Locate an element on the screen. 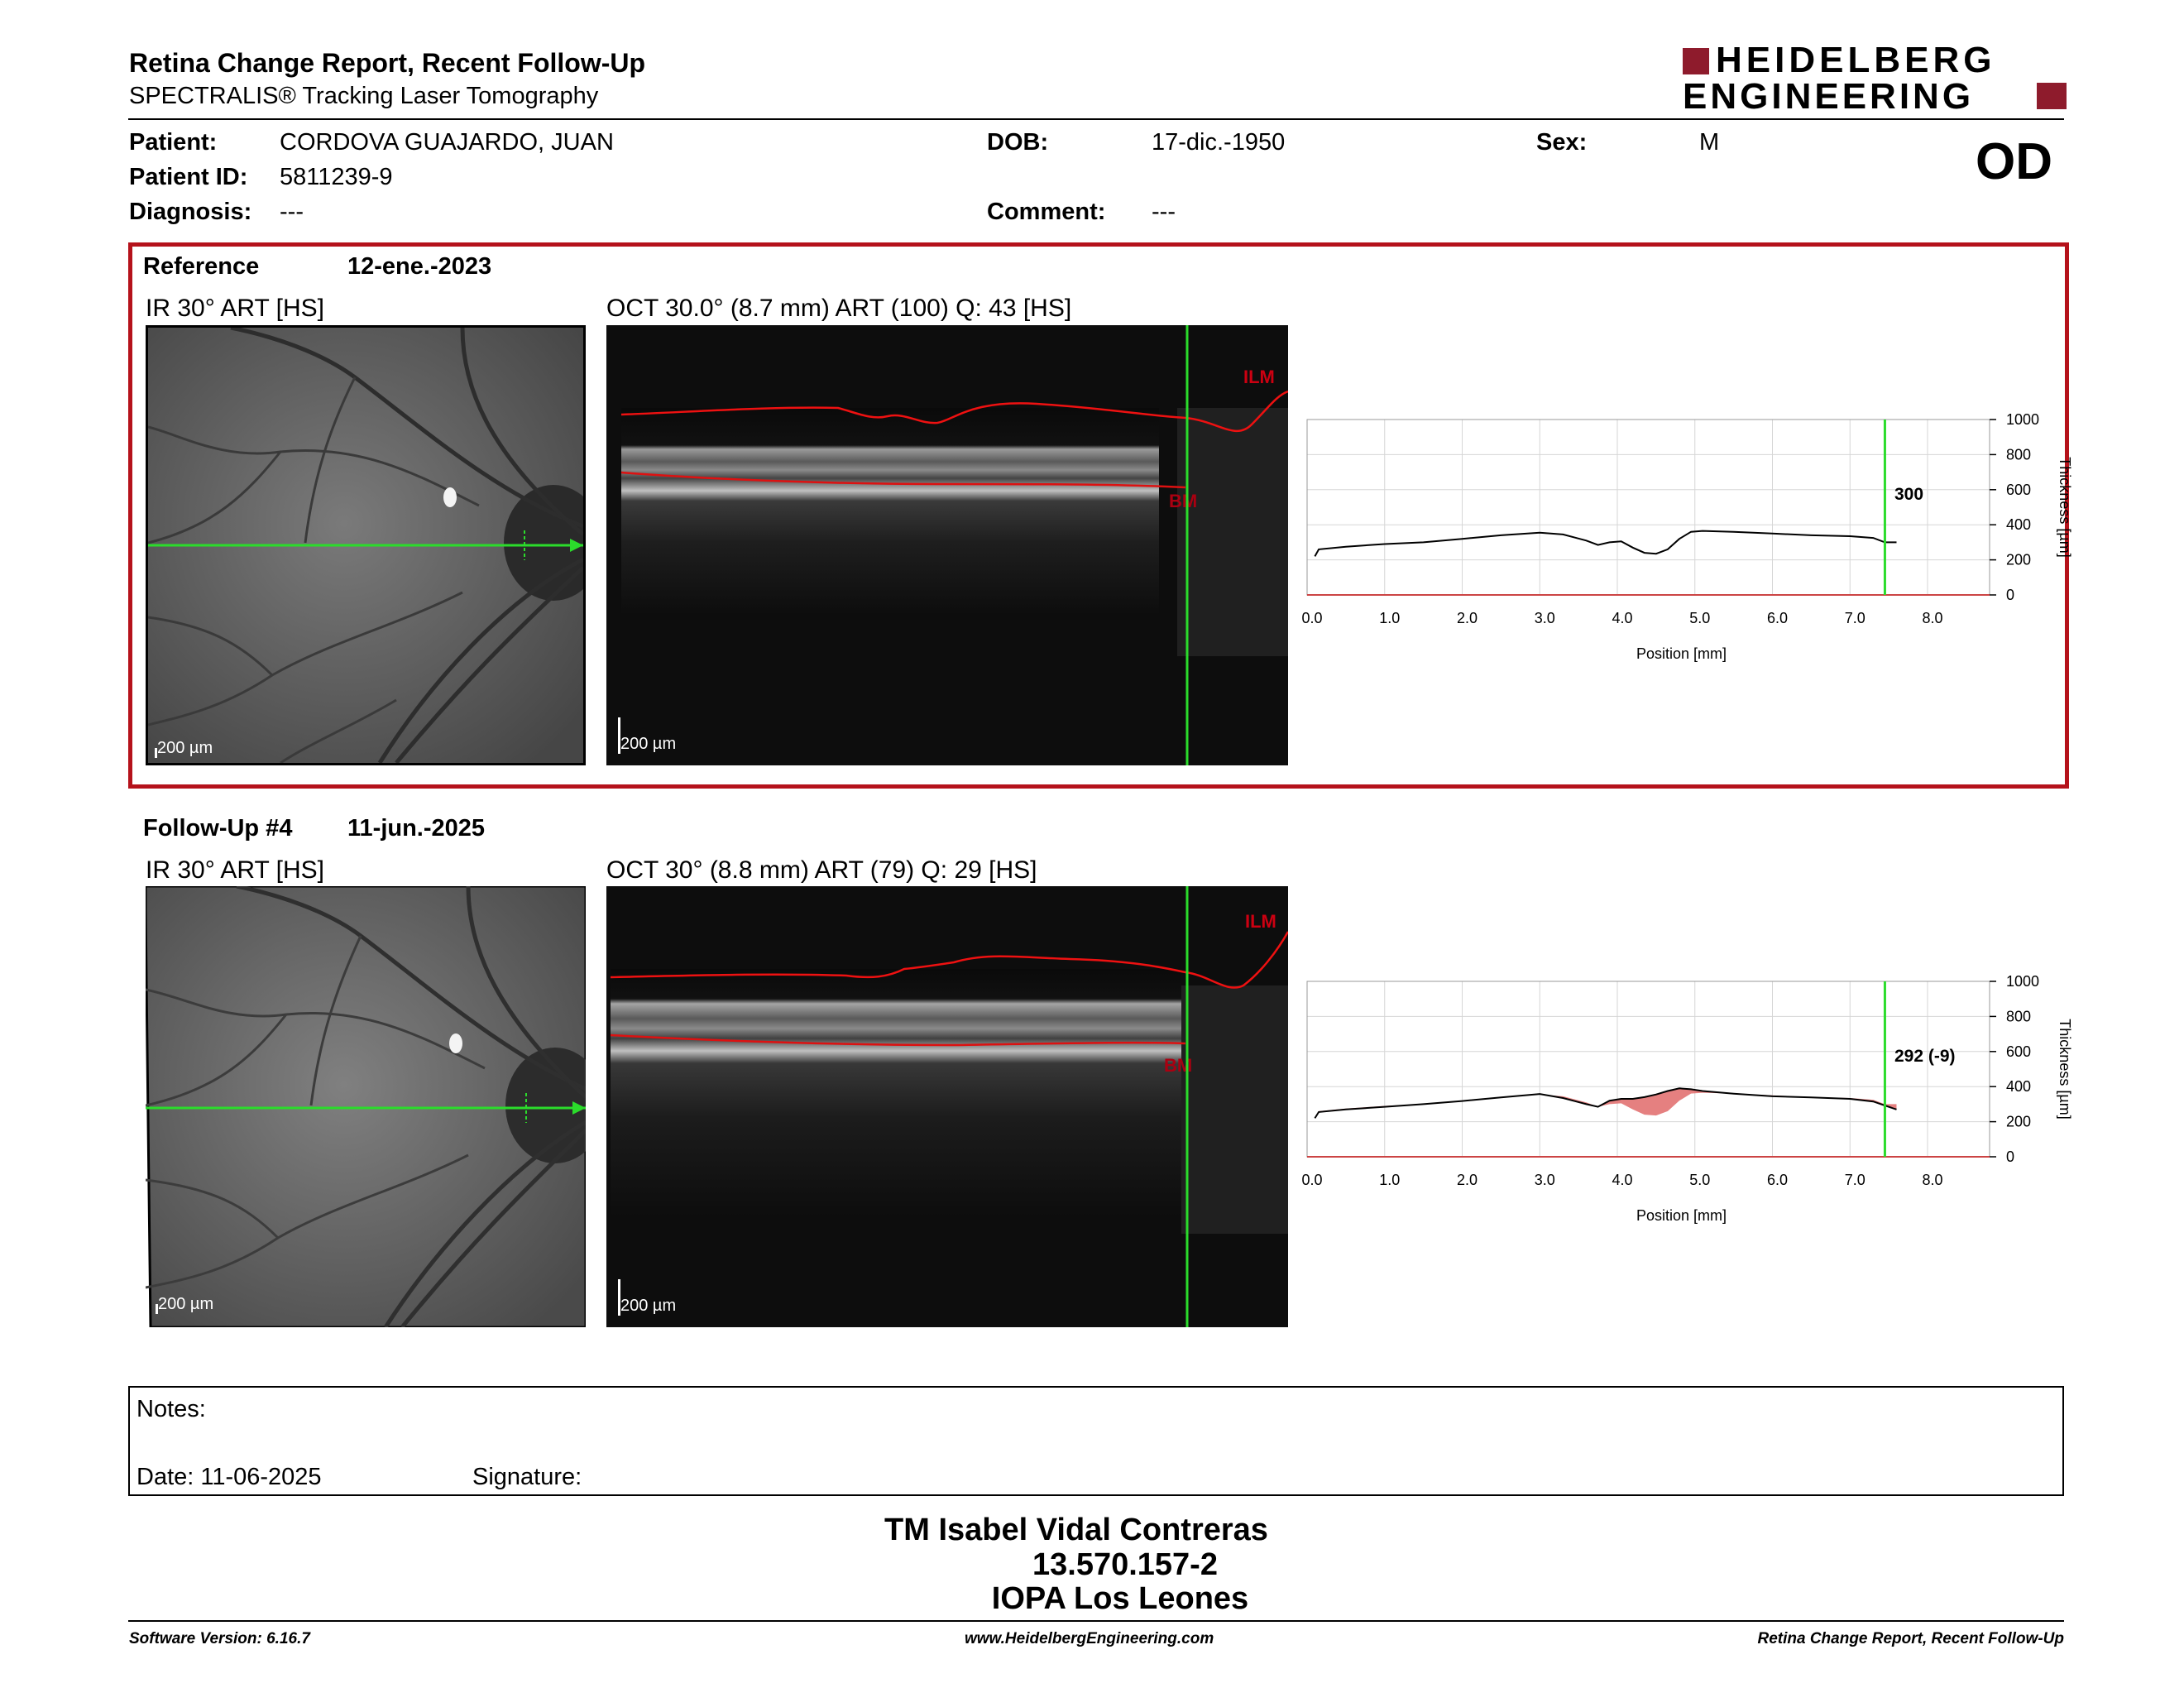 The height and width of the screenshot is (1688, 2184). sex-value: M is located at coordinates (1709, 142).